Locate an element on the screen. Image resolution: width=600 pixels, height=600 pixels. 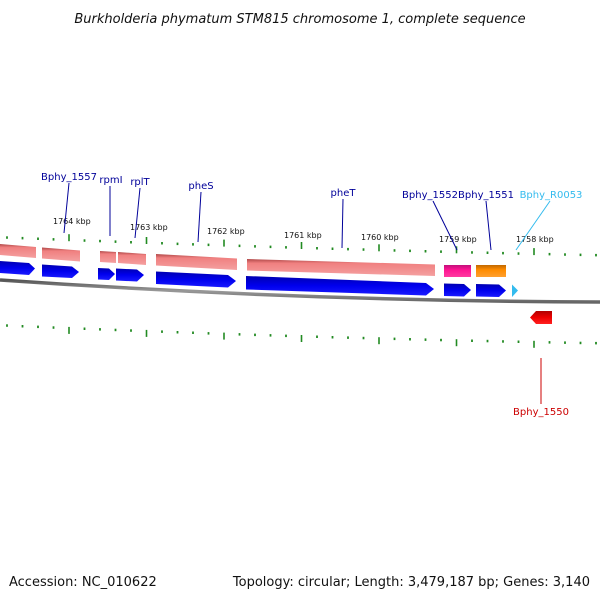
gene-label-bphy-1551: Bphy_1551 is located at coordinates (486, 195).